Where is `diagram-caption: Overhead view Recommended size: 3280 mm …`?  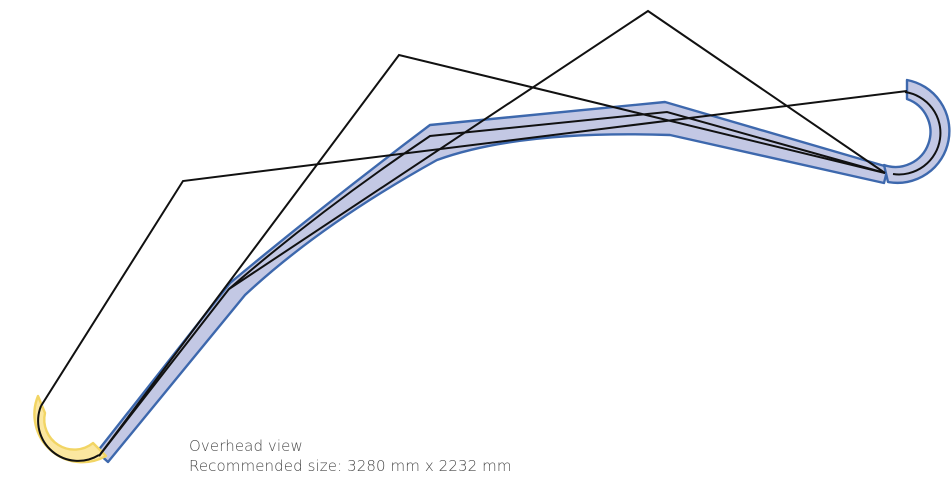 diagram-caption: Overhead view Recommended size: 3280 mm … is located at coordinates (350, 456).